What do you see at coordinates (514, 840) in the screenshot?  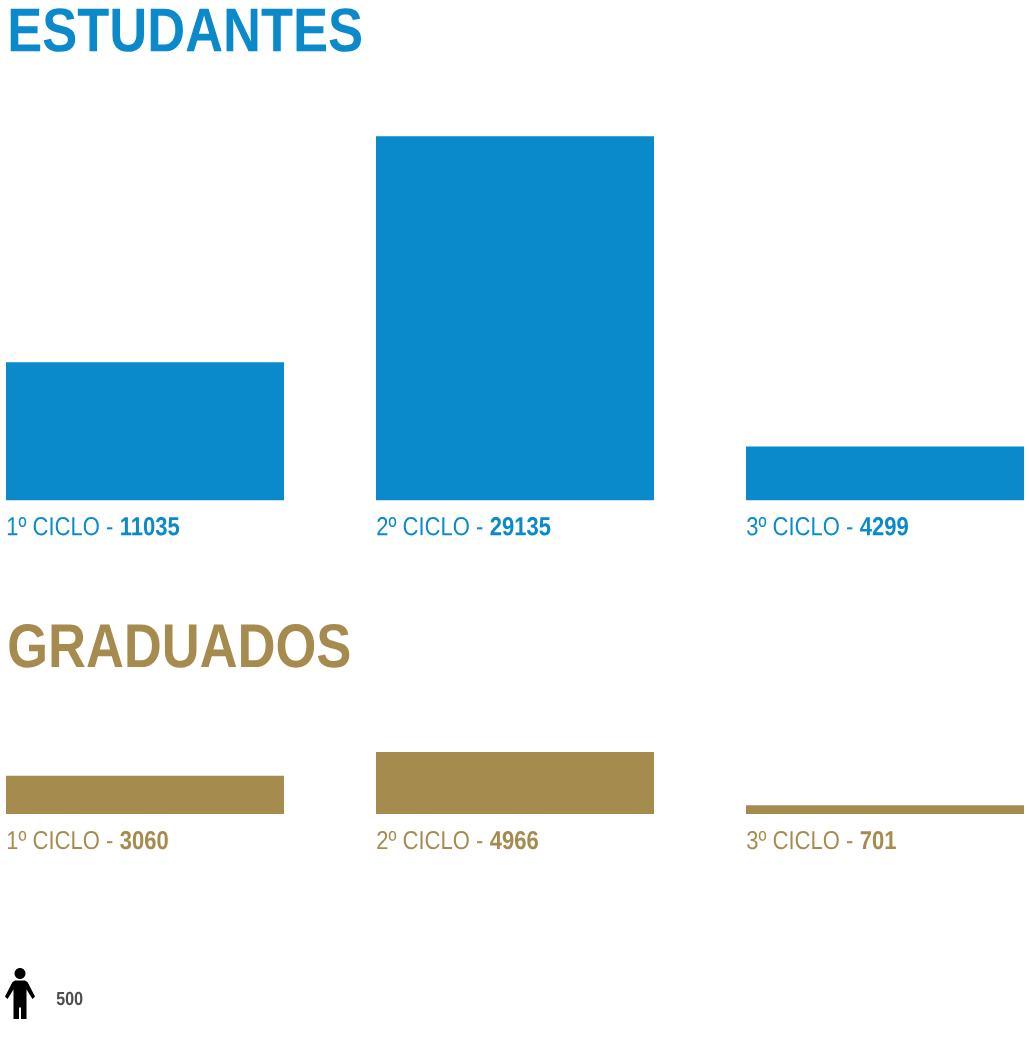 I see `data-label: 4966` at bounding box center [514, 840].